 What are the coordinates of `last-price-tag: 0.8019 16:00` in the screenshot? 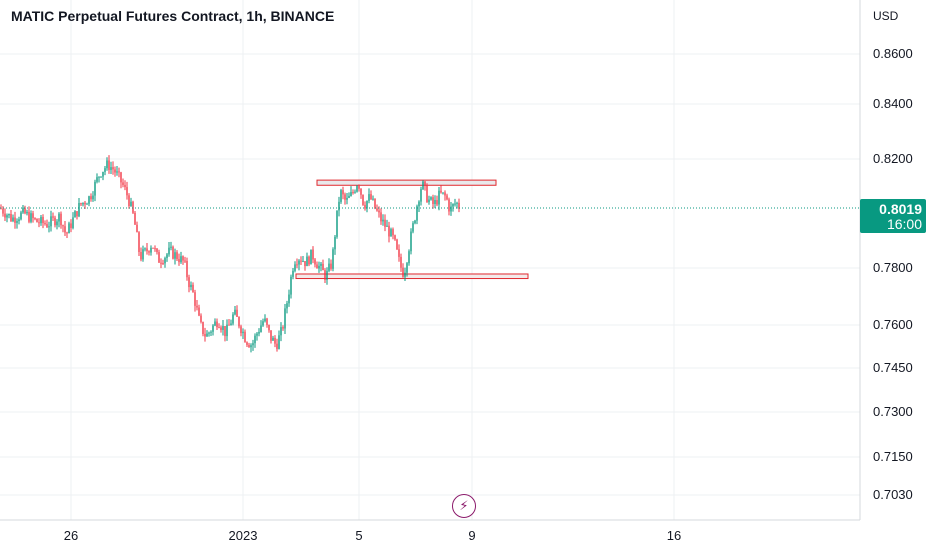 It's located at (893, 216).